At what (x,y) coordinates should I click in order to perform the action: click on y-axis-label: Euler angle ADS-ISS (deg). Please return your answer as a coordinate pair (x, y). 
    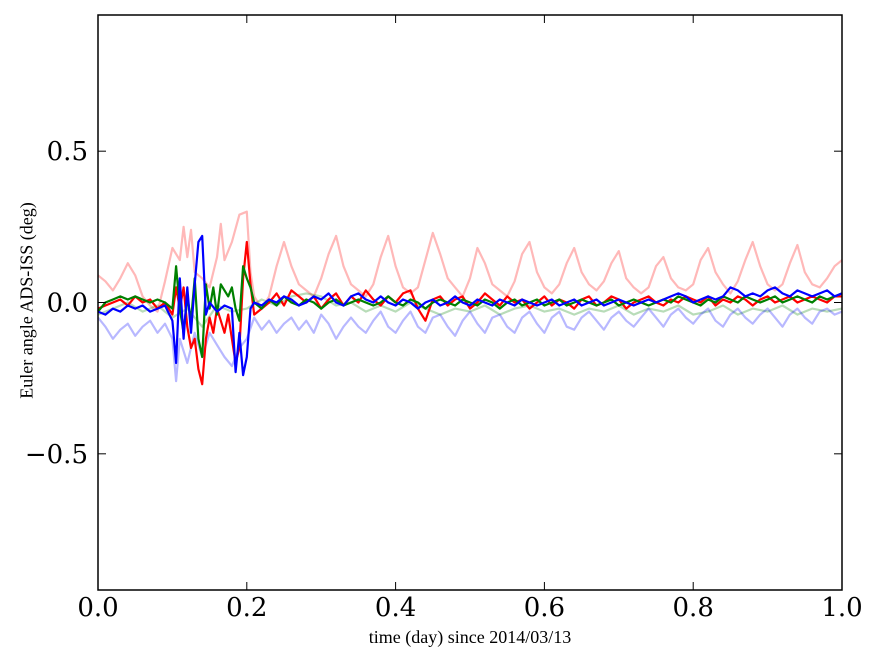
    Looking at the image, I should click on (26, 300).